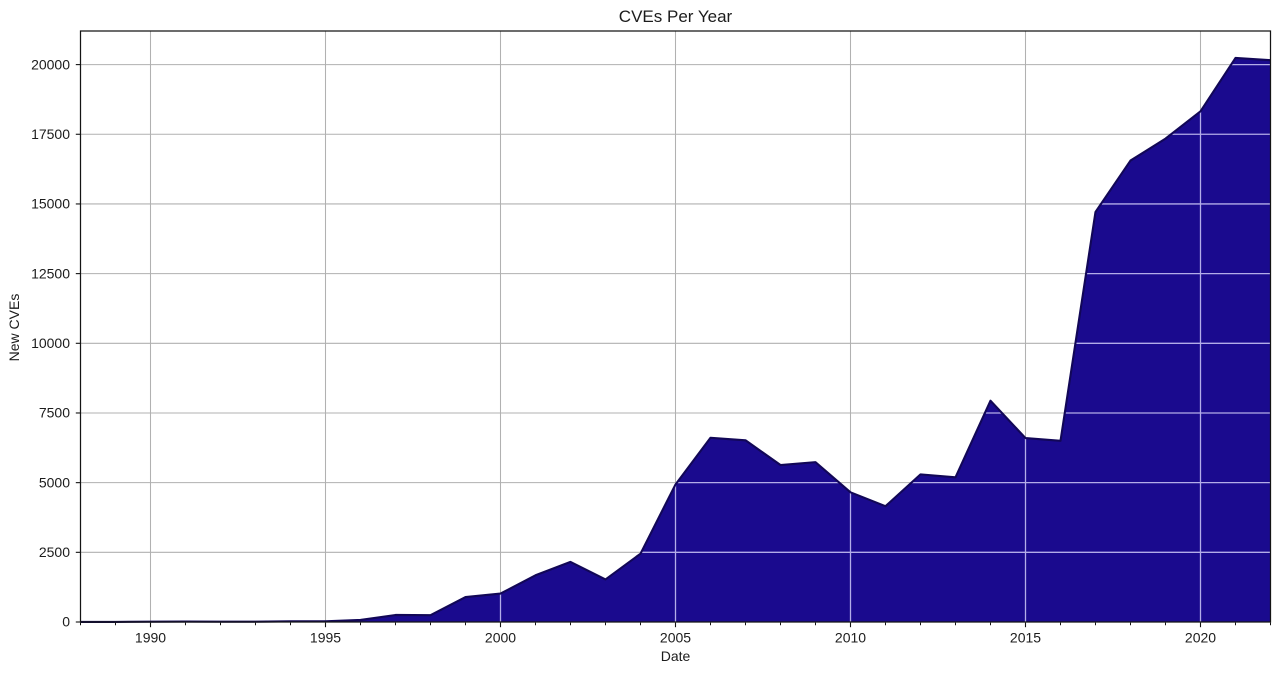  Describe the element at coordinates (66, 622) in the screenshot. I see `svg-text: 0` at that location.